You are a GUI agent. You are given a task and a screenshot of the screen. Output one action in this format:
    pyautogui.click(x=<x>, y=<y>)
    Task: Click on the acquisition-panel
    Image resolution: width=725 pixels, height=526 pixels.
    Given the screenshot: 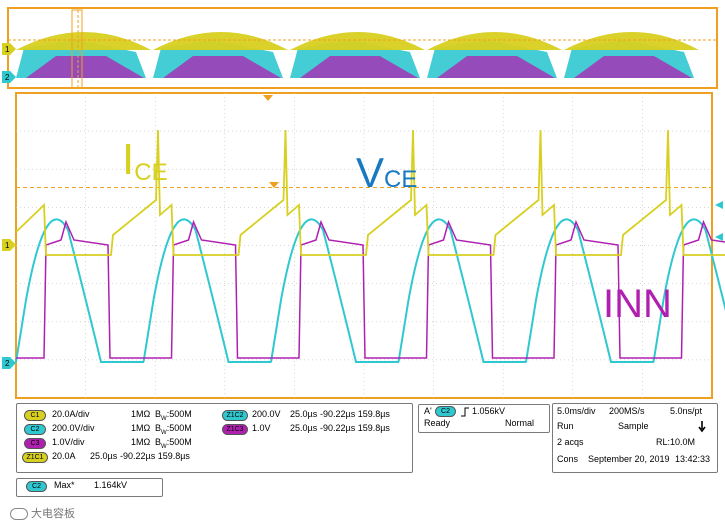 What is the action you would take?
    pyautogui.click(x=635, y=438)
    